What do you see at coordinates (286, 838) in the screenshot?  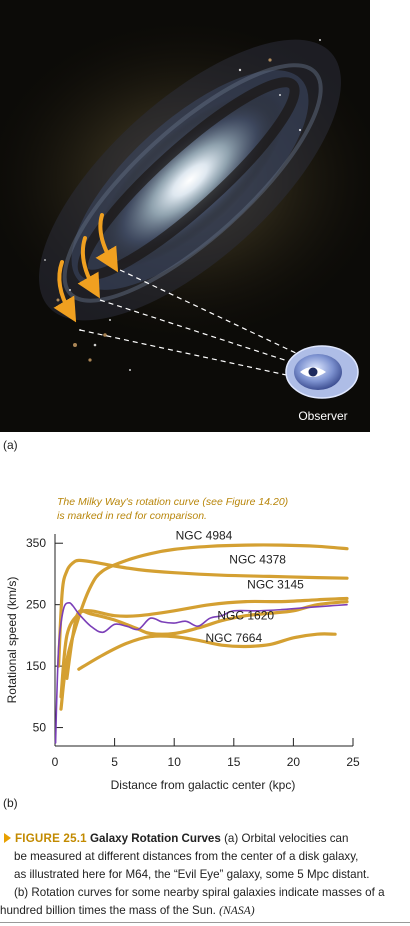 I see `caption-line-1: (a) Orbital velocities can` at bounding box center [286, 838].